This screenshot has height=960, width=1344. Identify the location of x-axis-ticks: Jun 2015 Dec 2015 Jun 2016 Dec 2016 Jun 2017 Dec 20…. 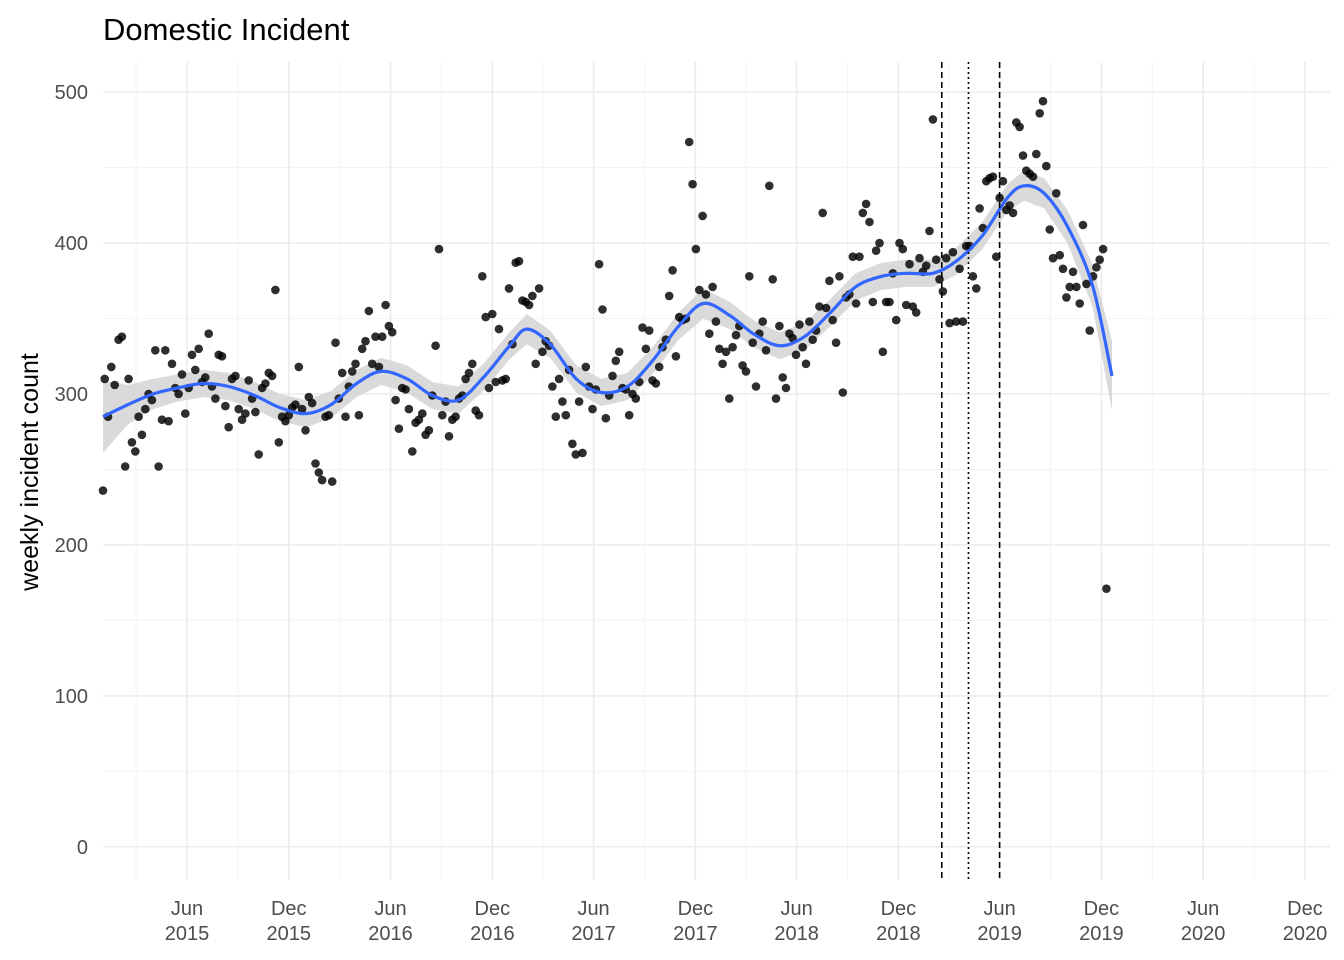
(746, 921).